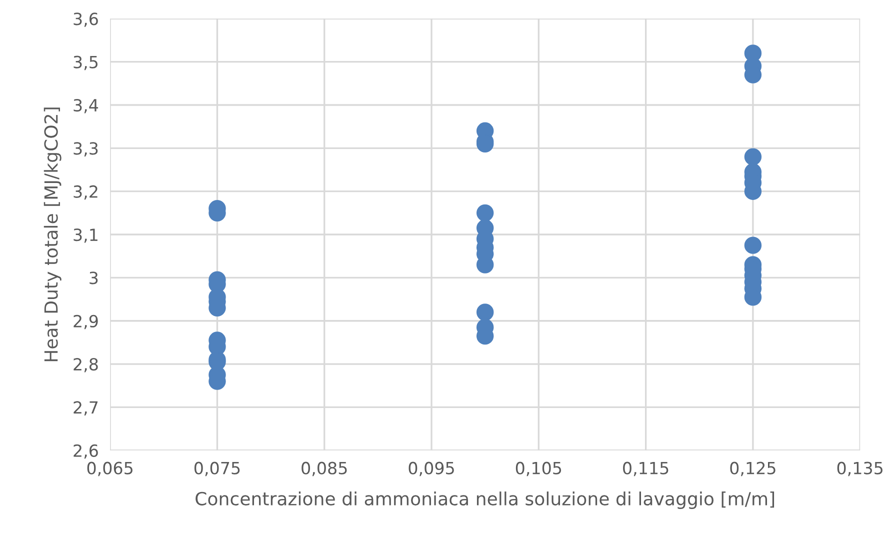 This screenshot has width=895, height=533. Describe the element at coordinates (86, 149) in the screenshot. I see `y-tick-label: 3,3` at that location.